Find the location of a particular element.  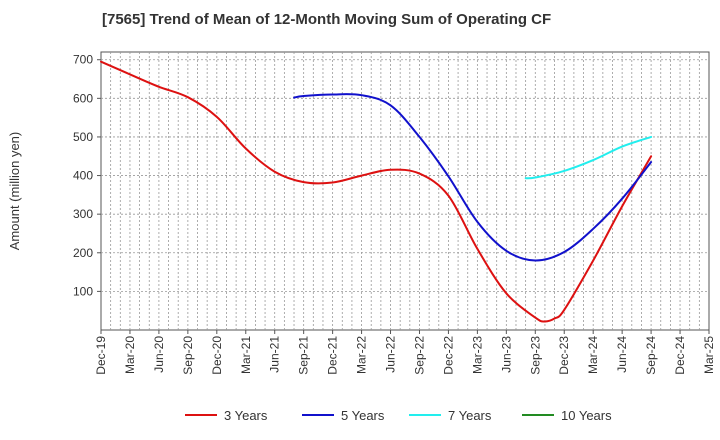

x-tick-label: Dec-23 is located at coordinates (564, 355).